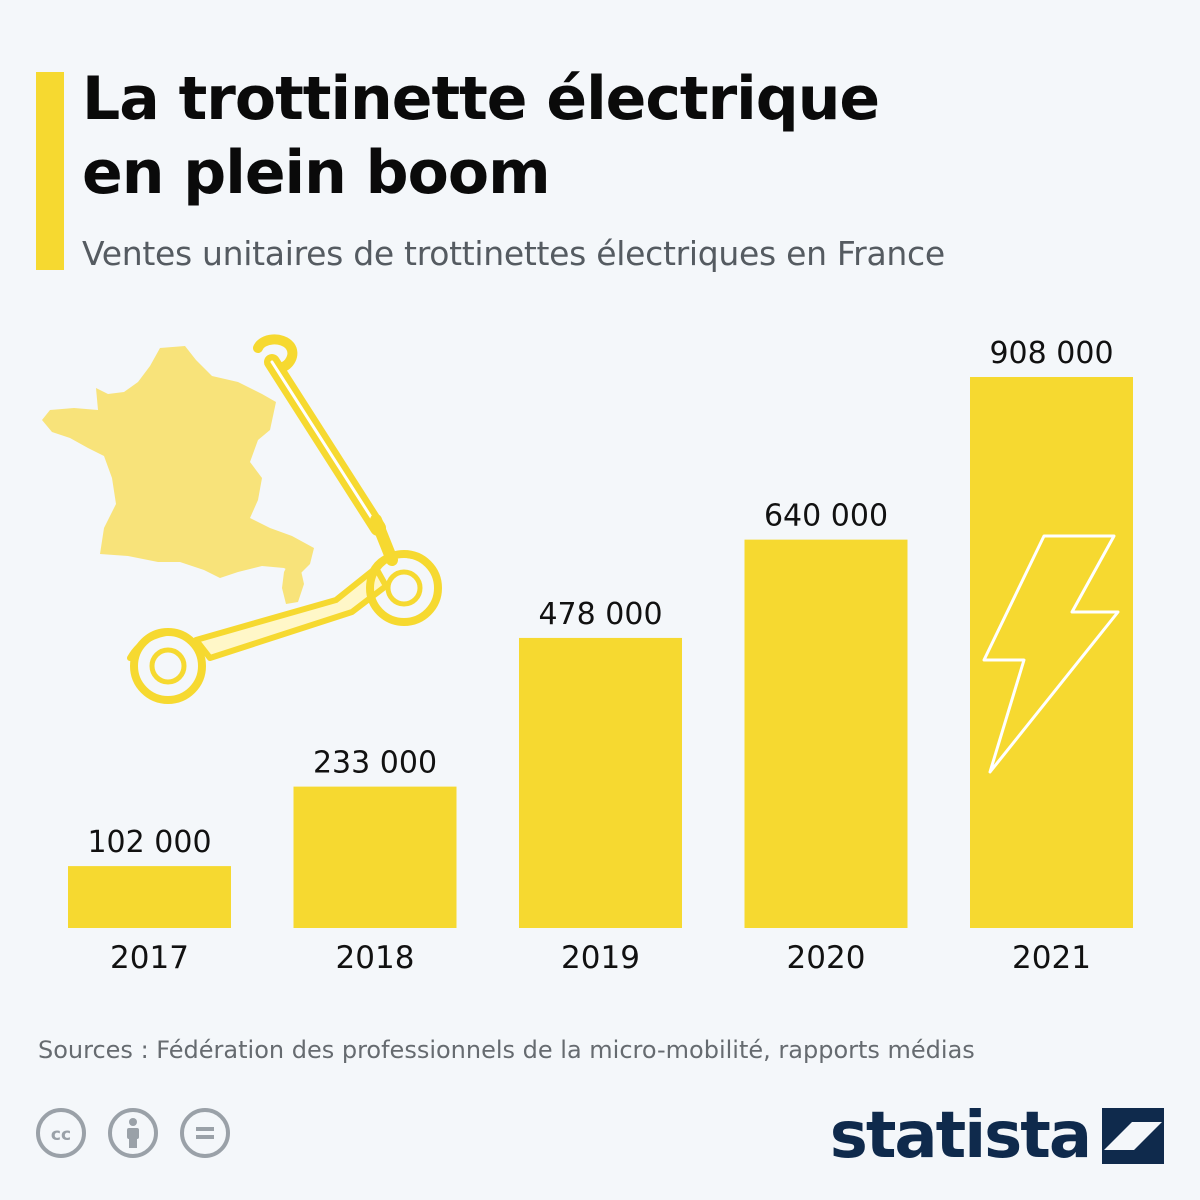  Describe the element at coordinates (205, 1133) in the screenshot. I see `no-derivatives-icon` at that location.